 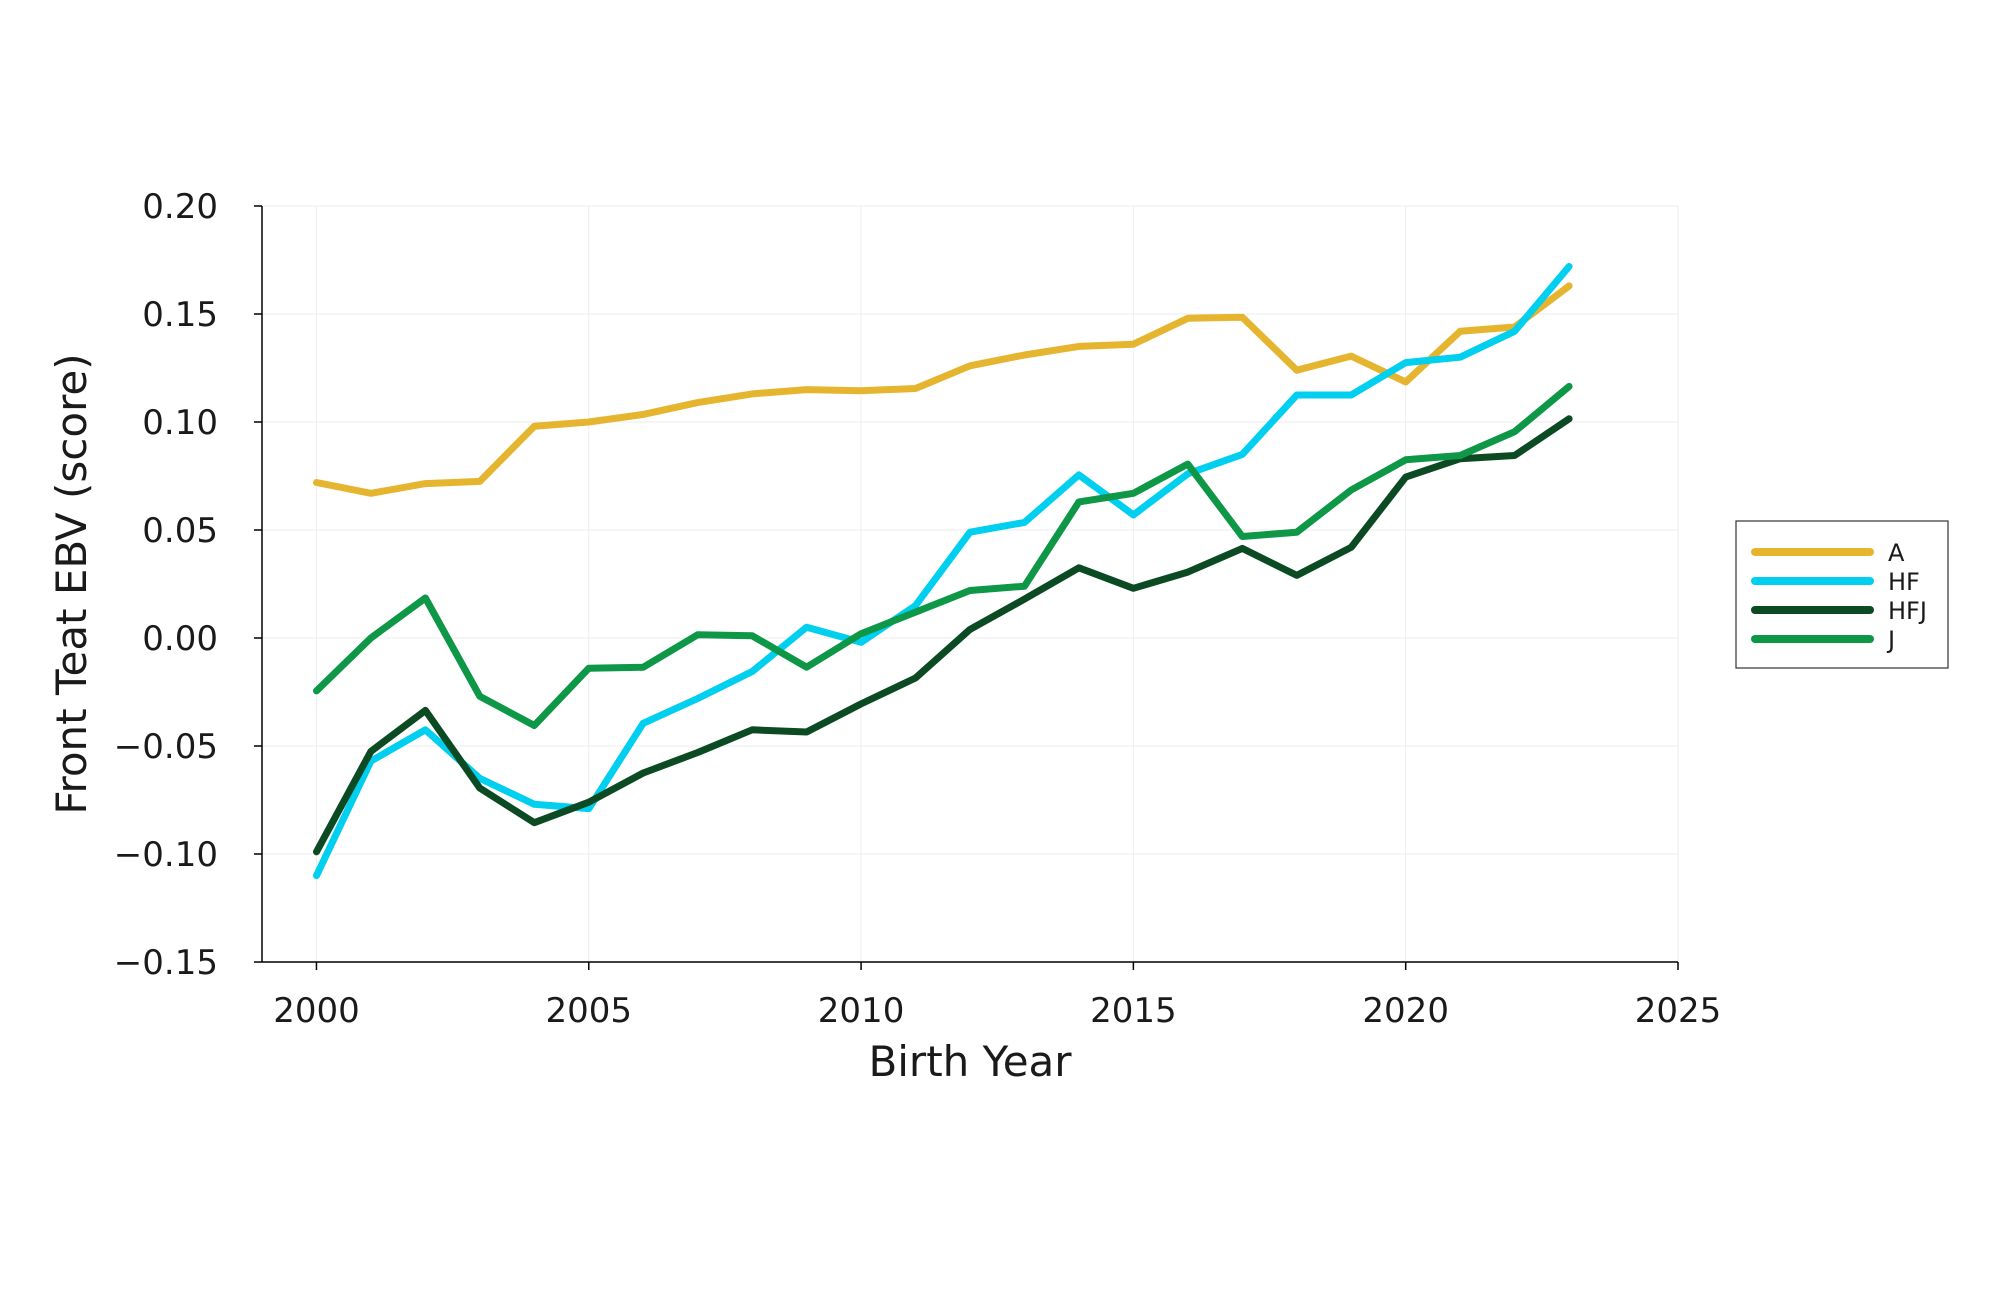 What do you see at coordinates (943, 389) in the screenshot?
I see `series-line-a` at bounding box center [943, 389].